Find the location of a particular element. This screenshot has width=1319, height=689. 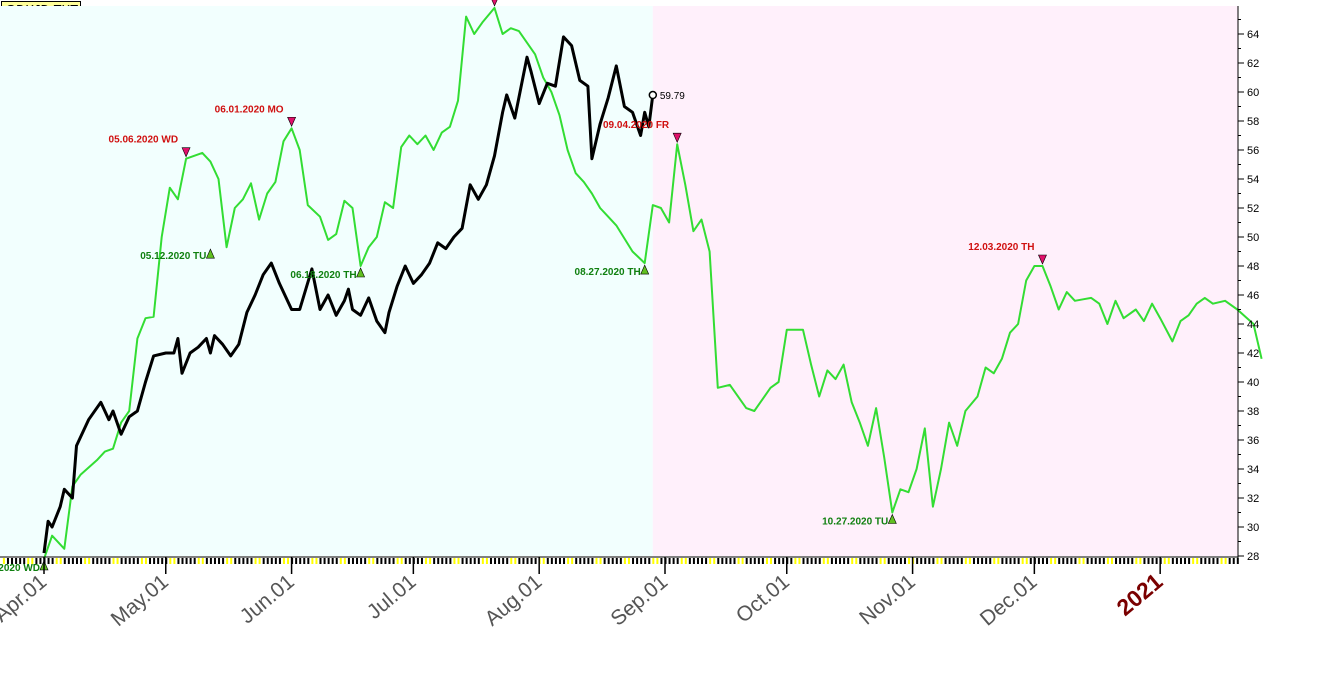

y-tick-label: 34 is located at coordinates (1253, 470).